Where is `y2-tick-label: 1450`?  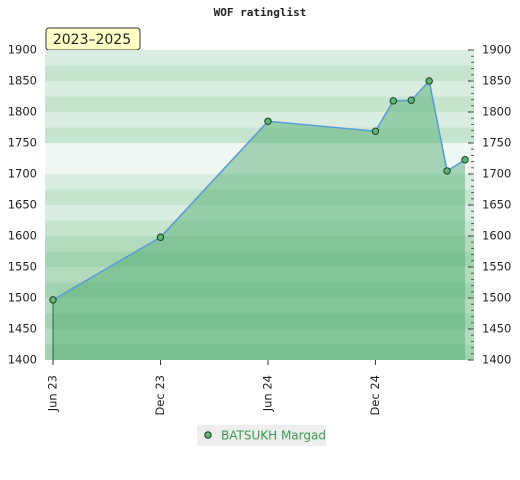 y2-tick-label: 1450 is located at coordinates (496, 329).